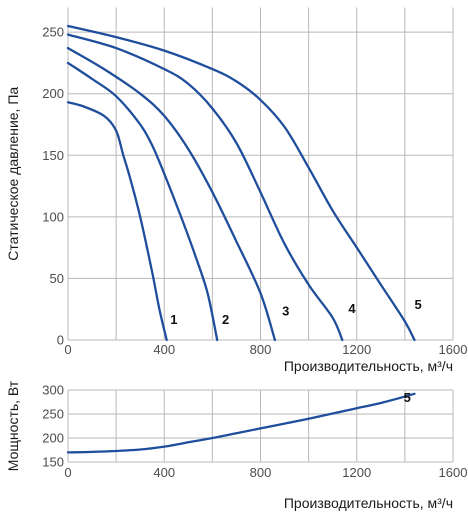 The width and height of the screenshot is (468, 517). Describe the element at coordinates (285, 310) in the screenshot. I see `curve-label-3: 3` at that location.